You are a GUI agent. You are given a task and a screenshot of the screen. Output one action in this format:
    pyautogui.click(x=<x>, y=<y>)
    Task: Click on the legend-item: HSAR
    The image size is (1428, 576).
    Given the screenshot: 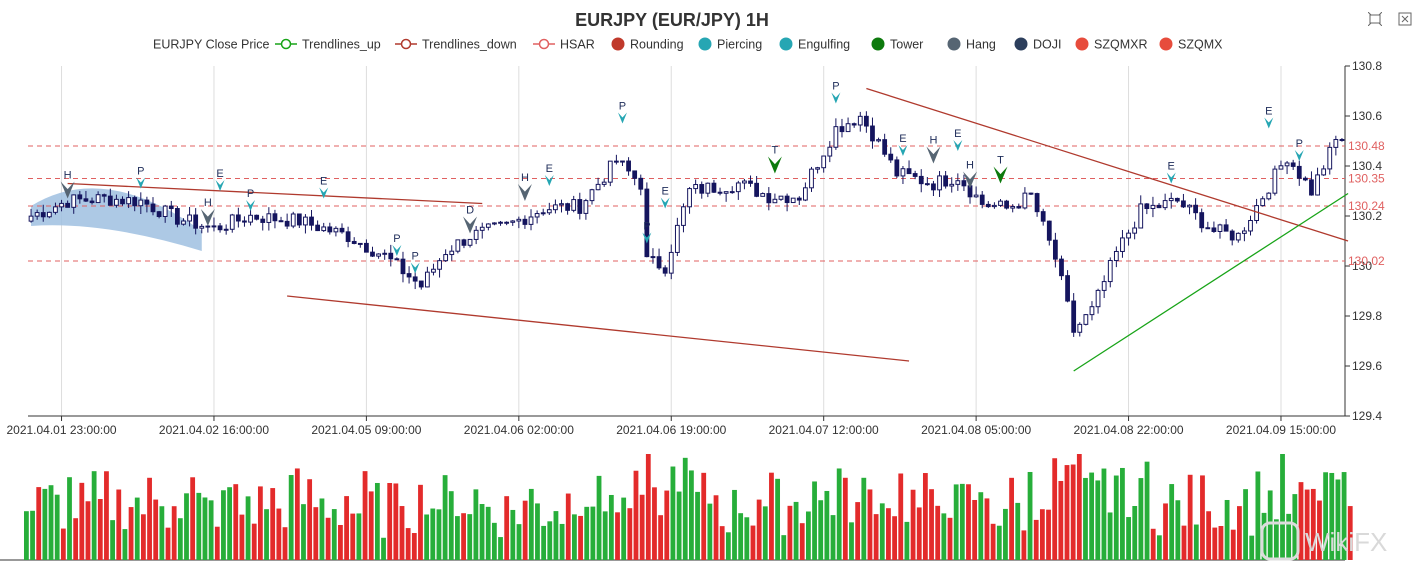 What is the action you would take?
    pyautogui.click(x=564, y=45)
    